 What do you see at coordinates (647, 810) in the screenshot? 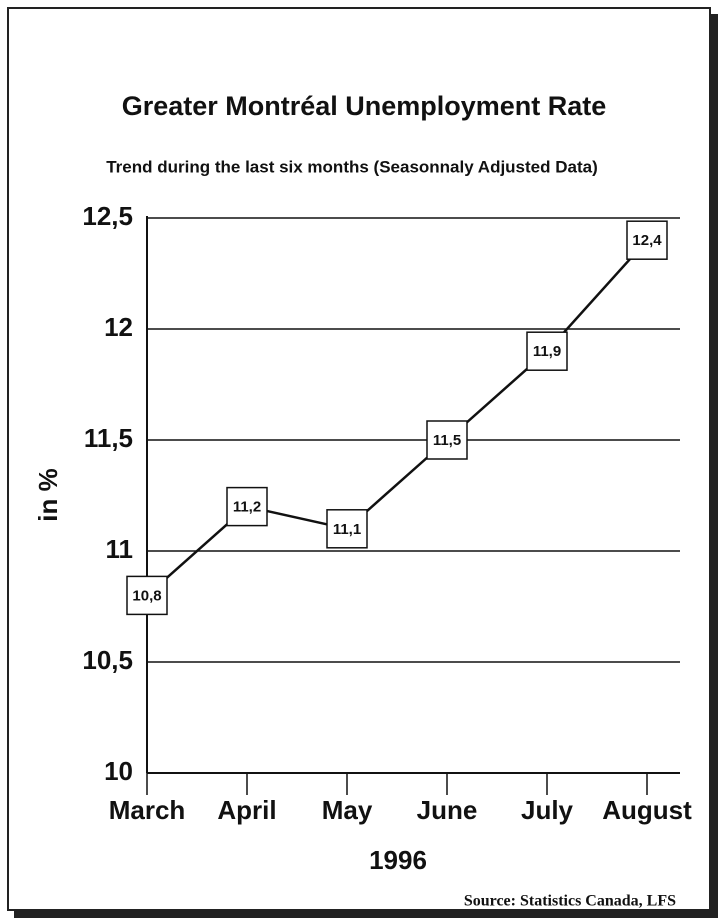
I see `x-tick-label: August` at bounding box center [647, 810].